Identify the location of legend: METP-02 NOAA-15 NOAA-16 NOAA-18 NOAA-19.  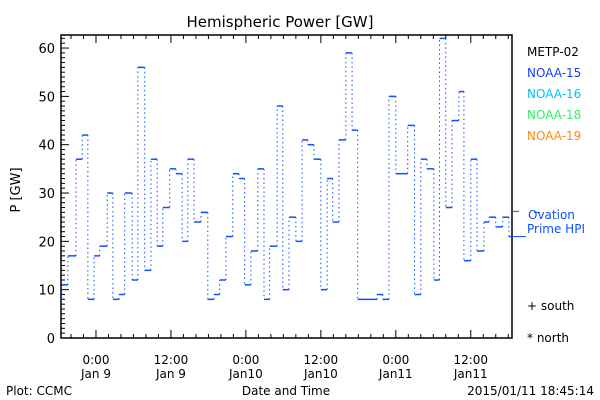
(554, 94).